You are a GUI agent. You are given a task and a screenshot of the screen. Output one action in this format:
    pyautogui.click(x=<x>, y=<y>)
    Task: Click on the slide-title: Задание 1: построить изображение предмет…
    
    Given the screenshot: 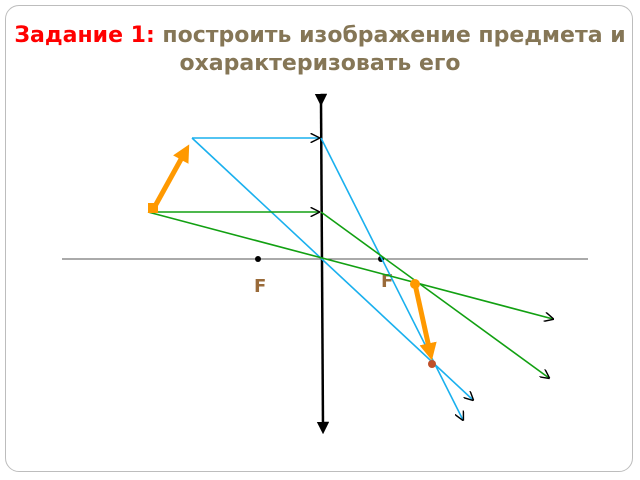 What is the action you would take?
    pyautogui.click(x=320, y=50)
    